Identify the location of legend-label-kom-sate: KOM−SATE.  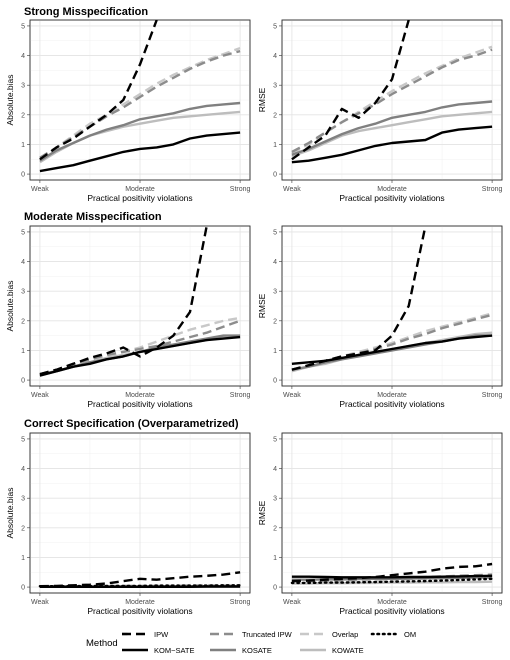
(174, 650).